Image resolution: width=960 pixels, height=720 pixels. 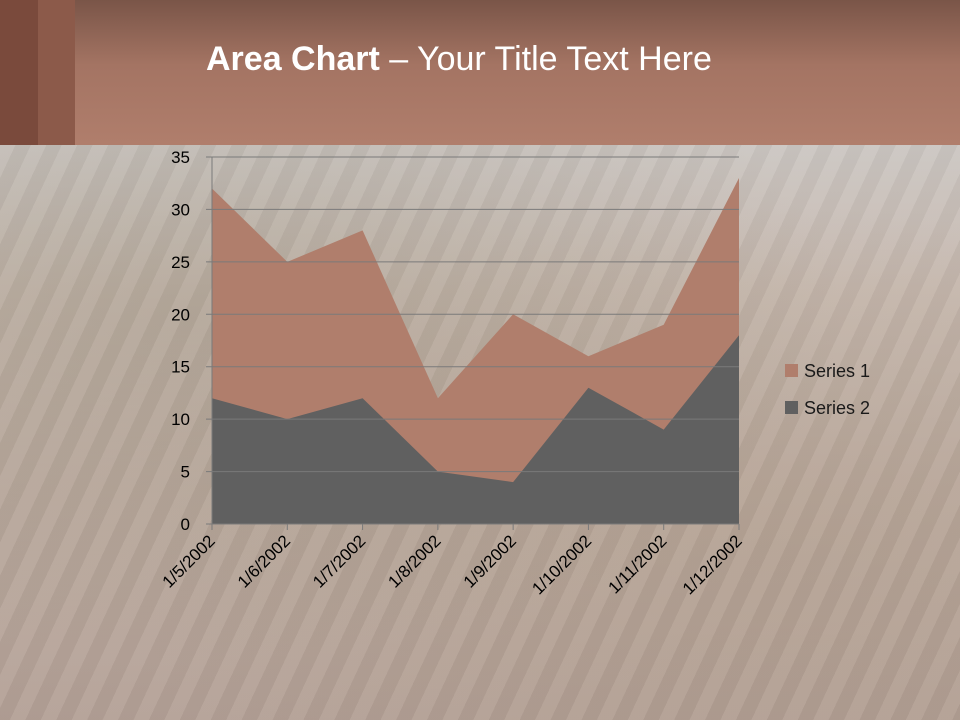 I want to click on y-tick-label: 15, so click(x=180, y=367).